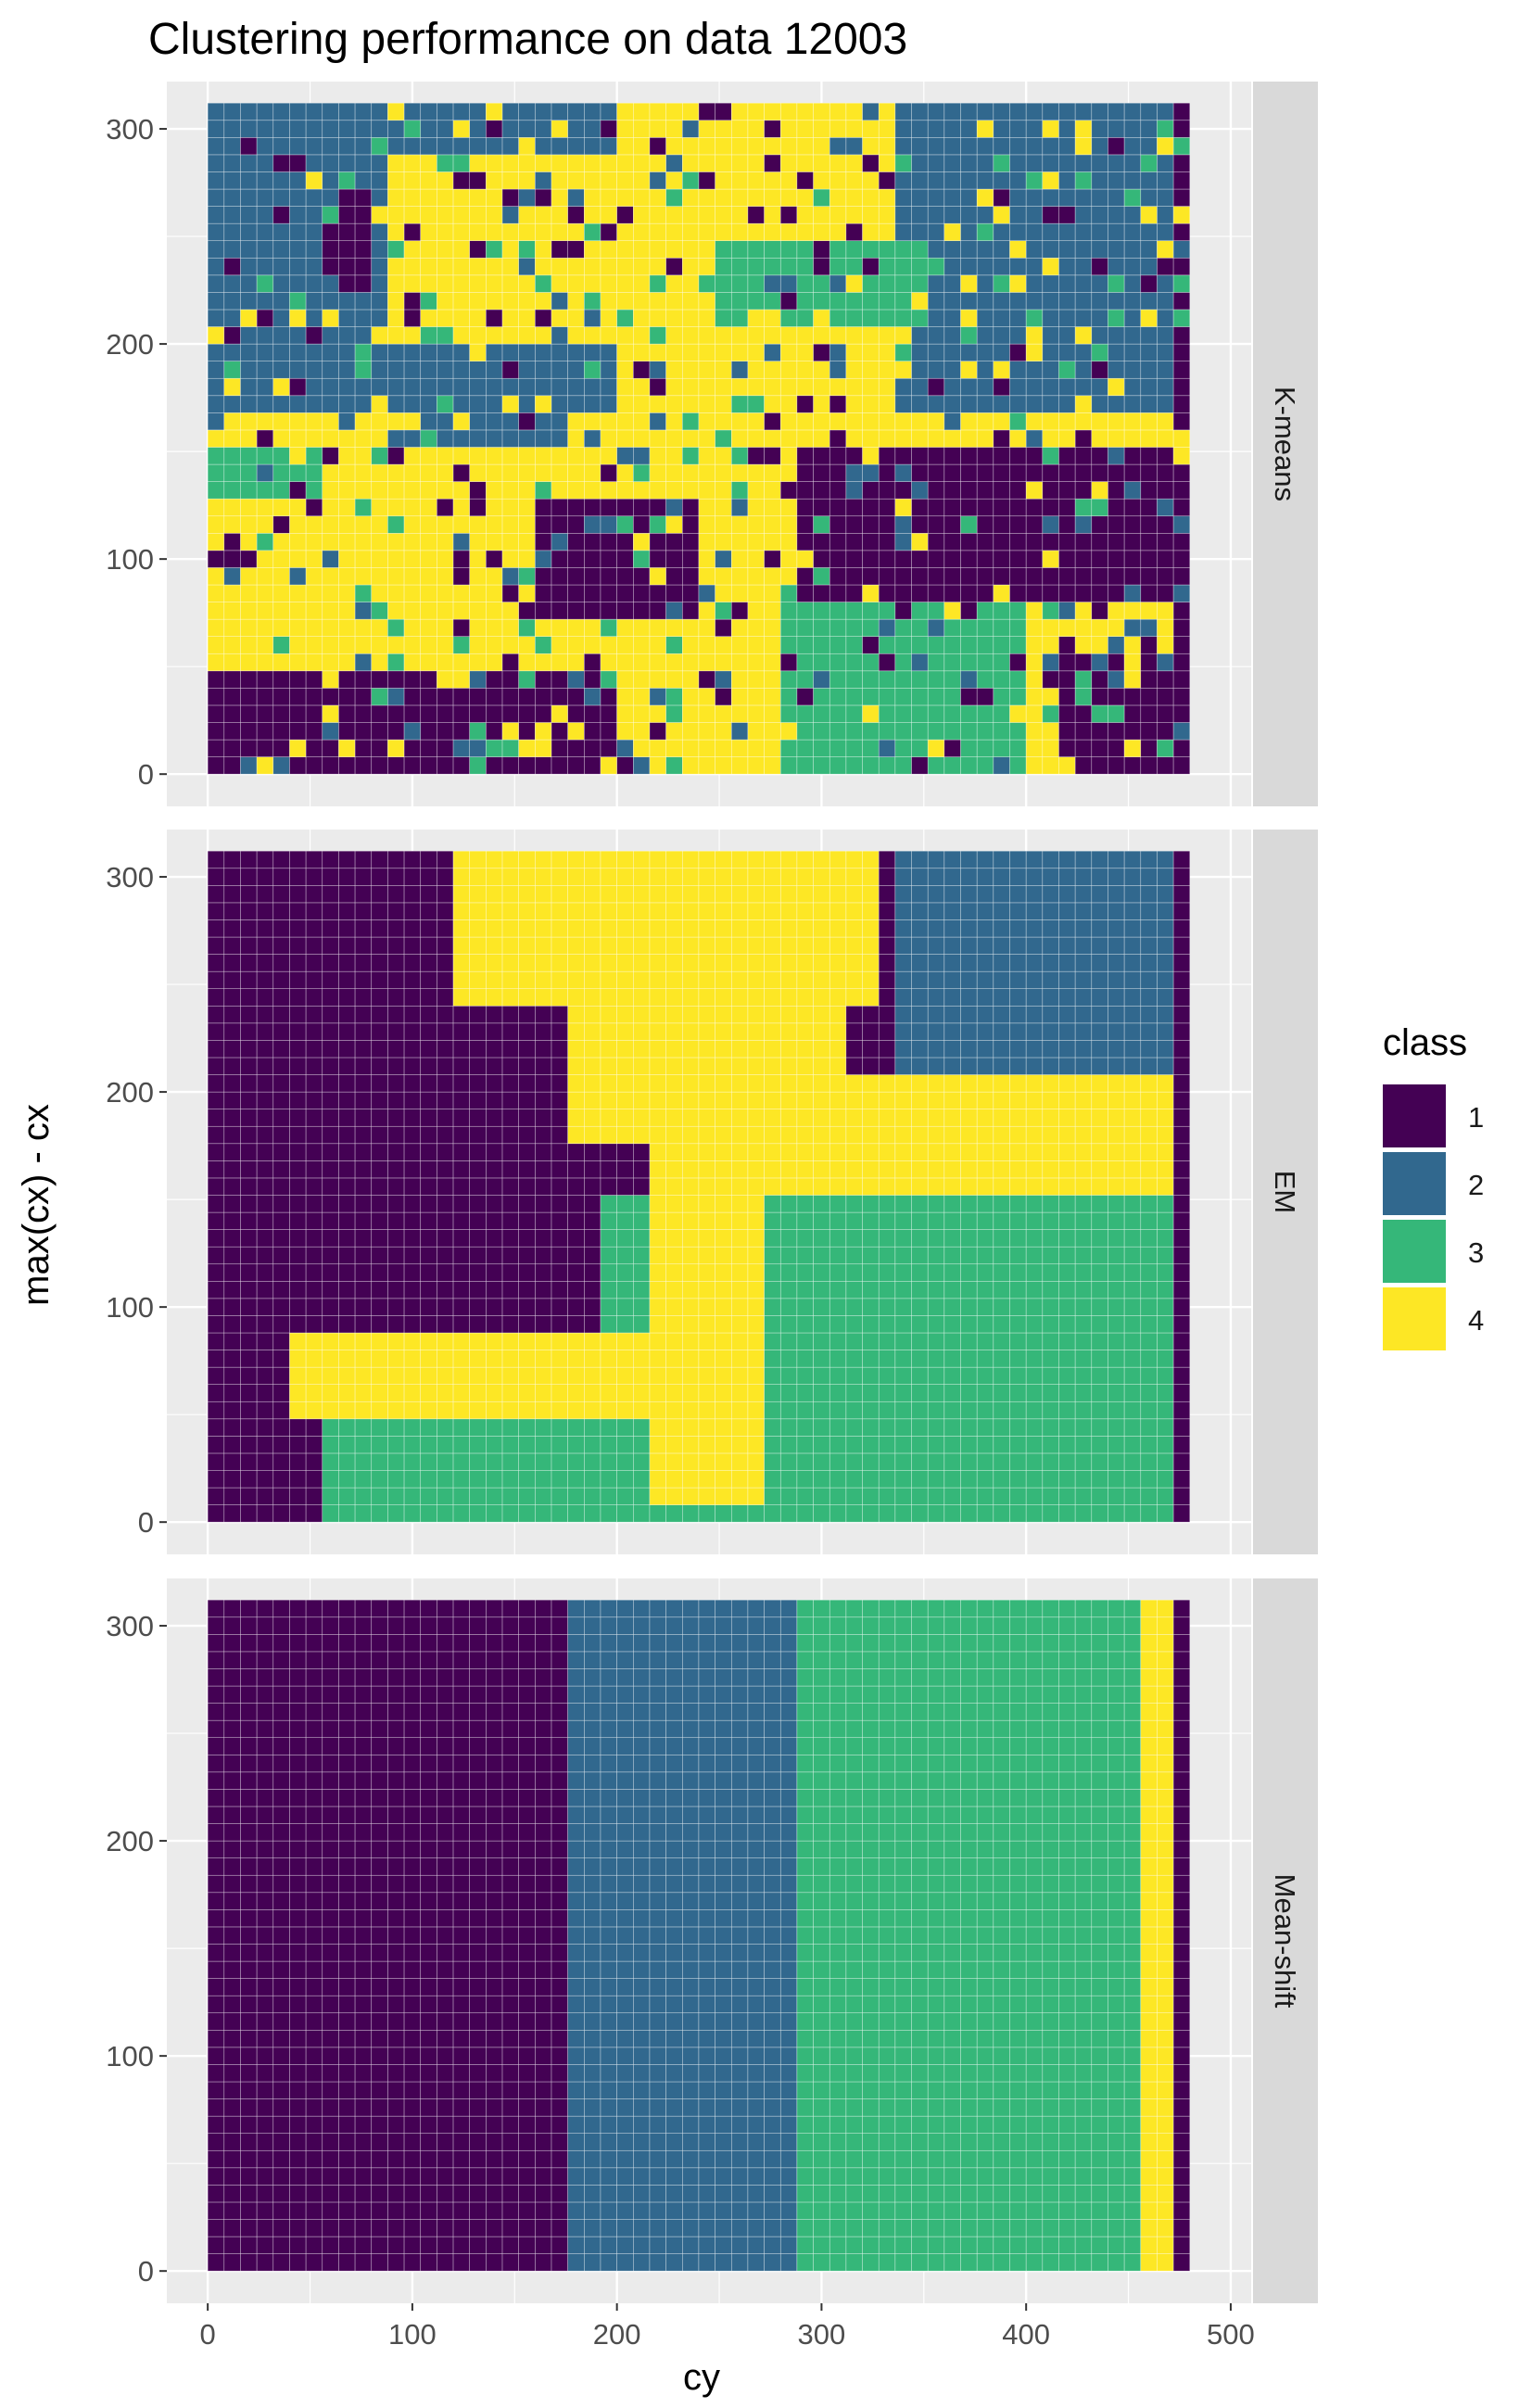  What do you see at coordinates (1285, 1192) in the screenshot?
I see `facet-strip-label: EM` at bounding box center [1285, 1192].